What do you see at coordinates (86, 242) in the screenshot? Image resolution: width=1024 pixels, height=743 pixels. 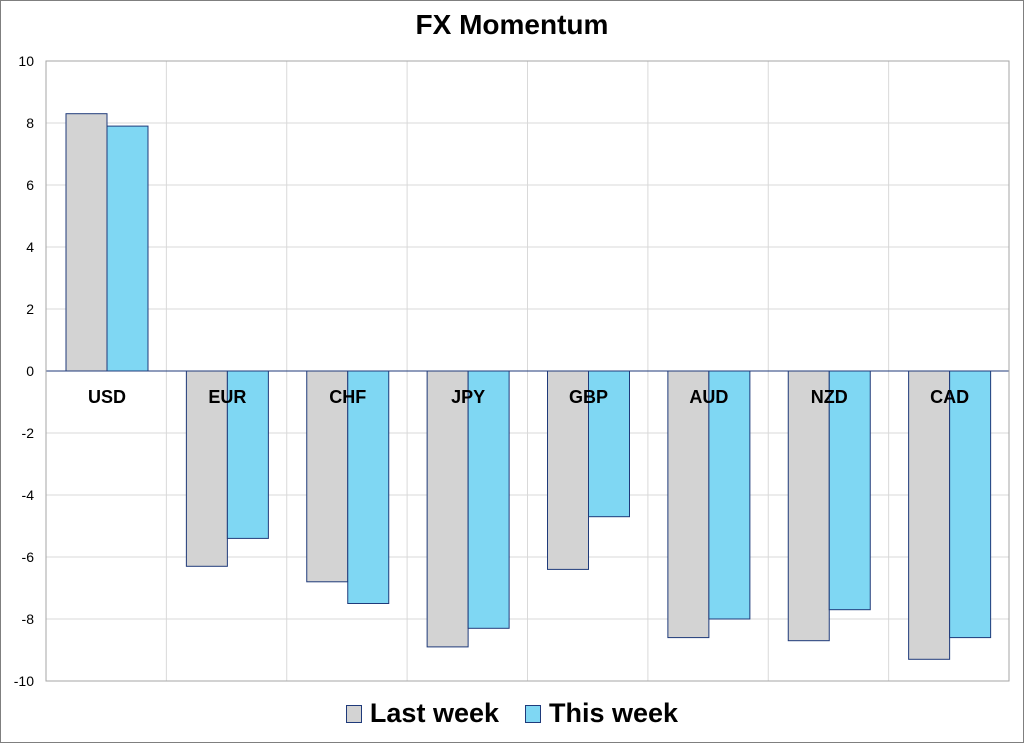 I see `bar-last-week-usd` at bounding box center [86, 242].